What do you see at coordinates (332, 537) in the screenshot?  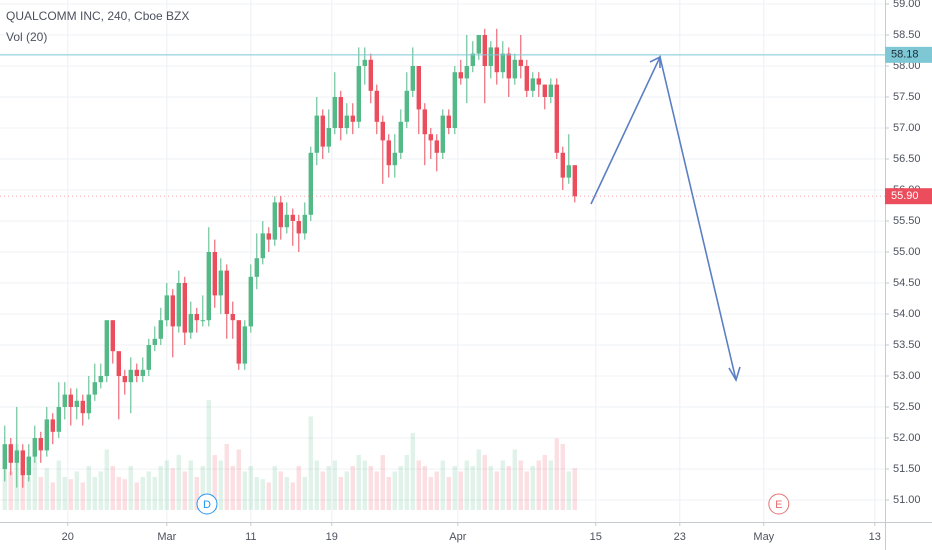 I see `x-tick-label: 19` at bounding box center [332, 537].